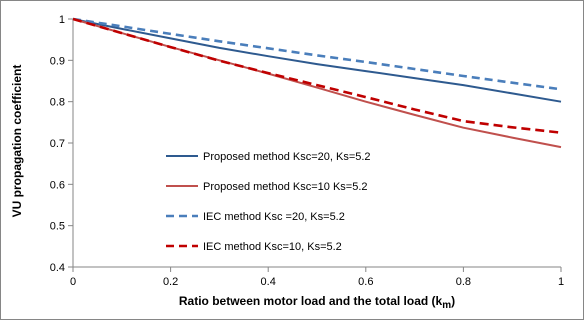 This screenshot has width=584, height=325. Describe the element at coordinates (463, 282) in the screenshot. I see `x-tick-label: 0.8` at that location.